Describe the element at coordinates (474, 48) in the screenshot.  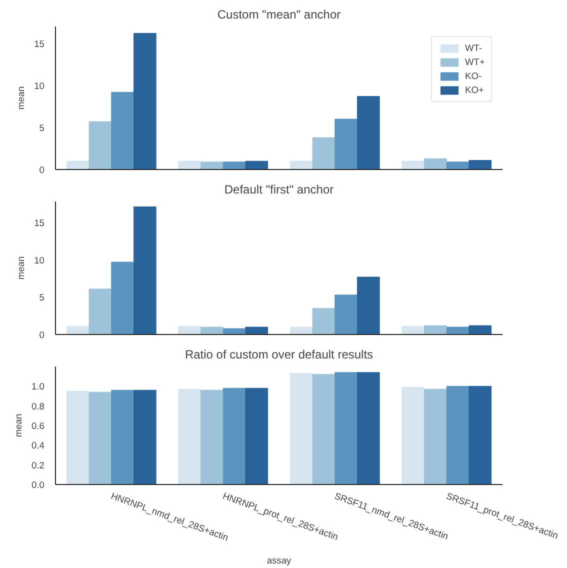
I see `legend-label: WT-` at that location.